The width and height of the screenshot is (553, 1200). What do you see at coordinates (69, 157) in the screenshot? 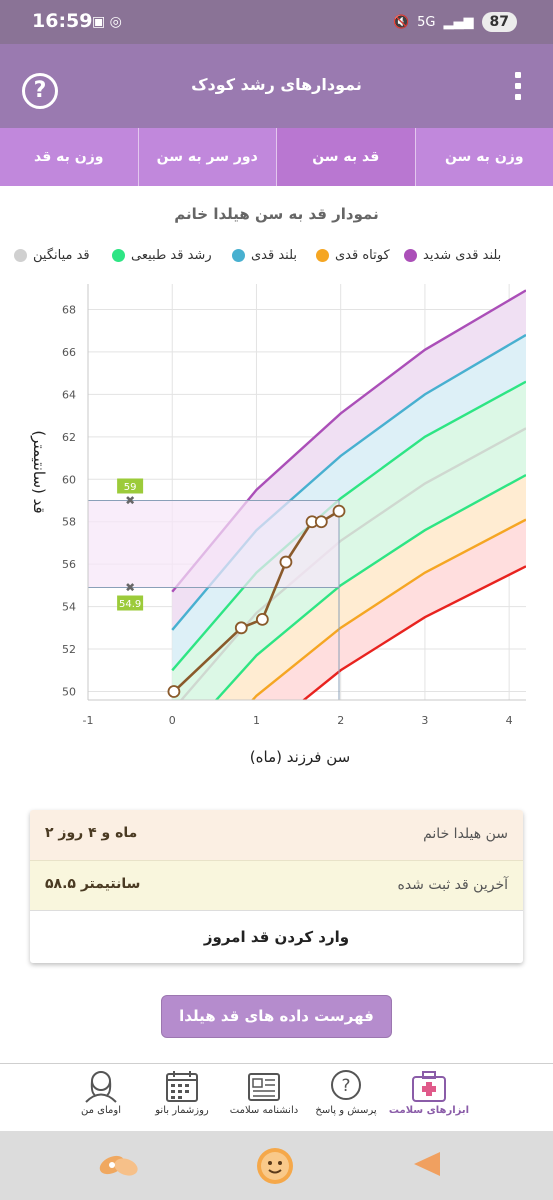
I see `tab-weight-for-height: وزن به قد` at bounding box center [69, 157].